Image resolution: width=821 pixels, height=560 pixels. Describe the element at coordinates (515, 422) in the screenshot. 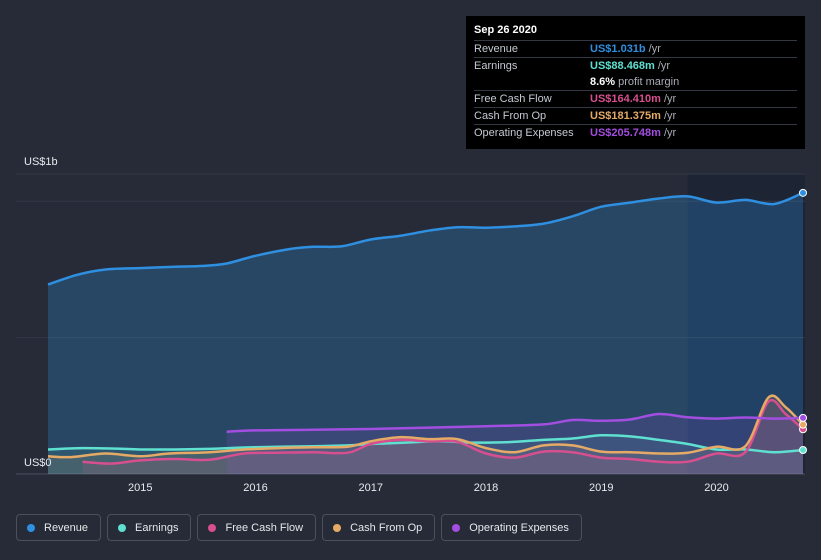

I see `operating-expenses-line` at that location.